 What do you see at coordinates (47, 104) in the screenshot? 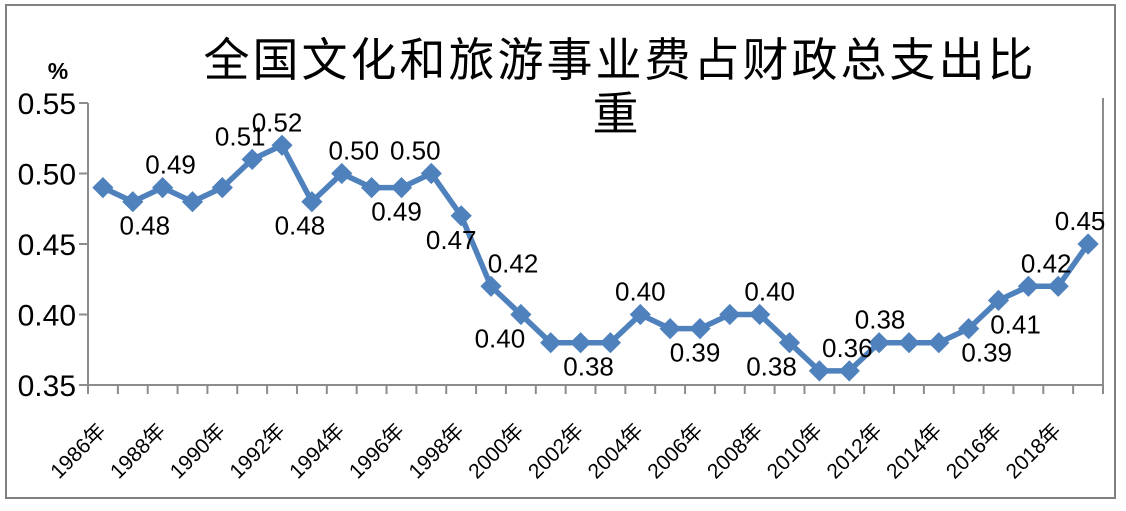
I see `y-axis-tick-label: 0.55` at bounding box center [47, 104].